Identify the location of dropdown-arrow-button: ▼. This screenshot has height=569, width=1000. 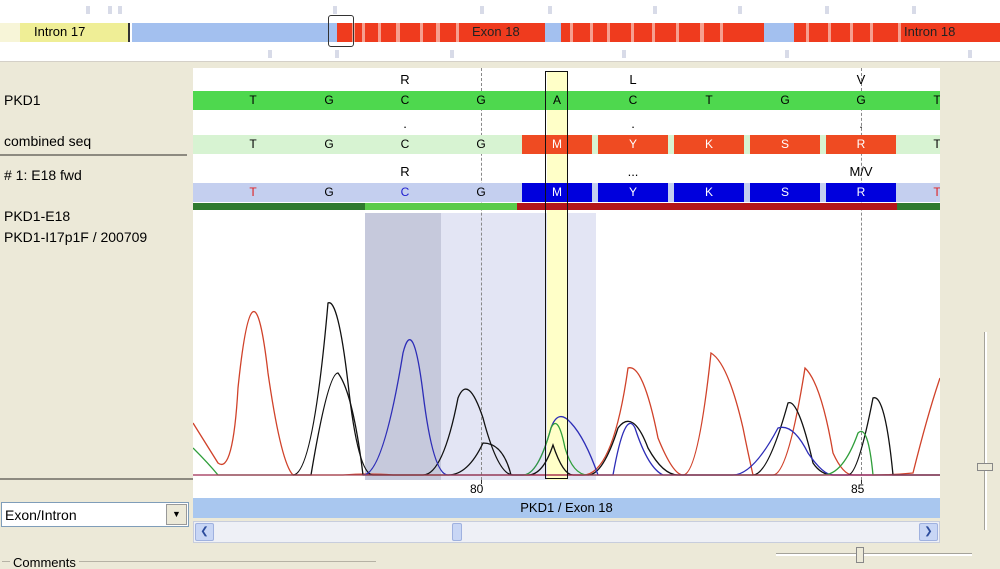
(176, 514).